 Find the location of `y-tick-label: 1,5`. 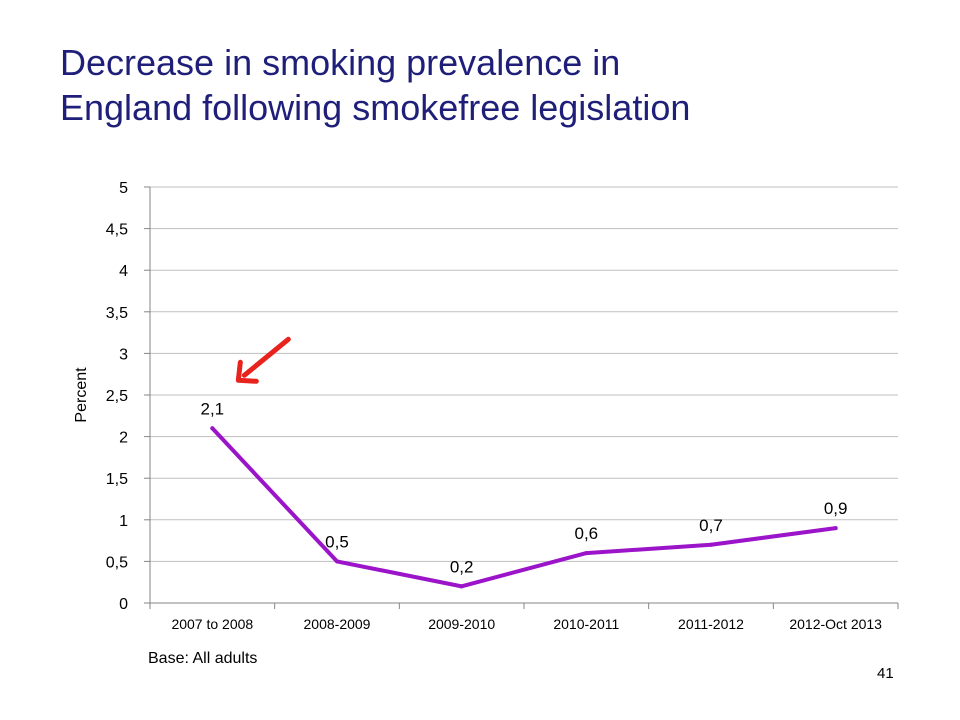

y-tick-label: 1,5 is located at coordinates (117, 479).